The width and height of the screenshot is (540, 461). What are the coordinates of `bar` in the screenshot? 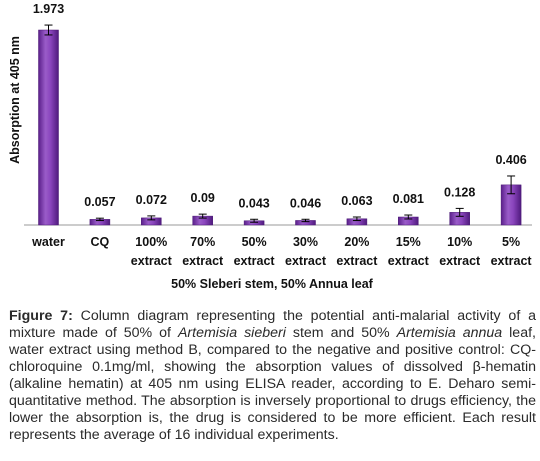 It's located at (48, 127).